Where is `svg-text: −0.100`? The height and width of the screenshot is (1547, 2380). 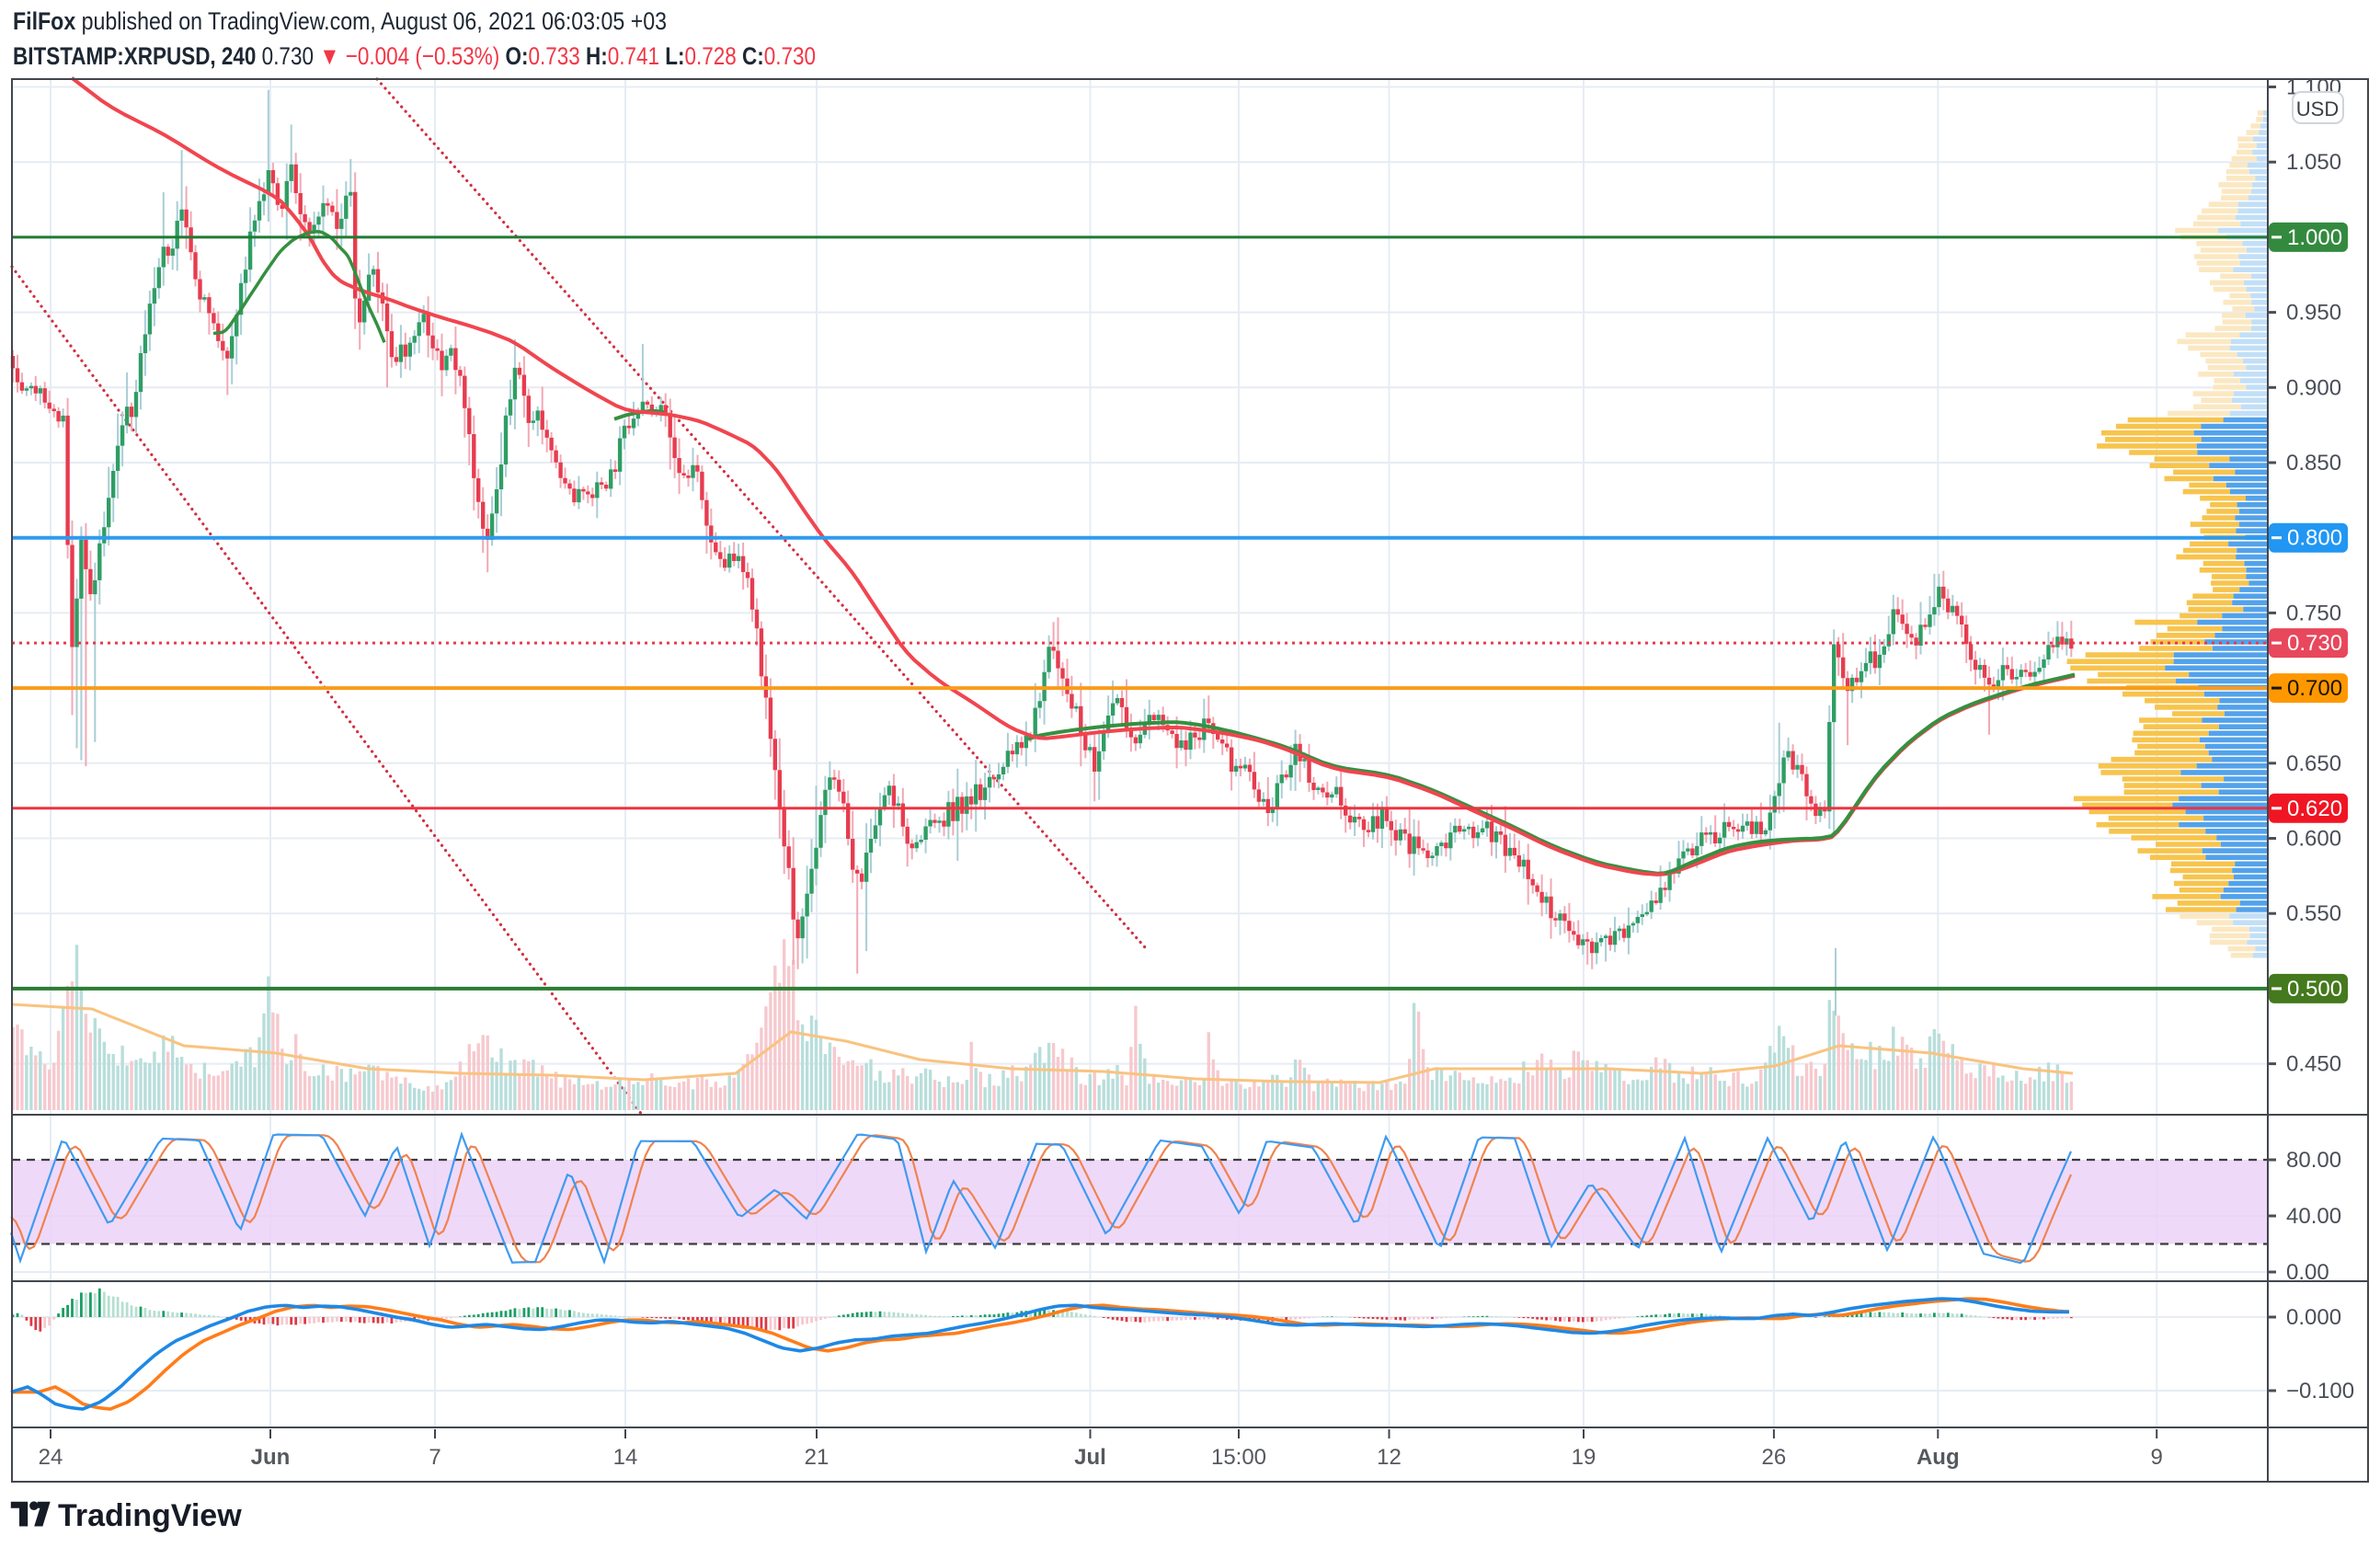
svg-text: −0.100 is located at coordinates (2320, 1391).